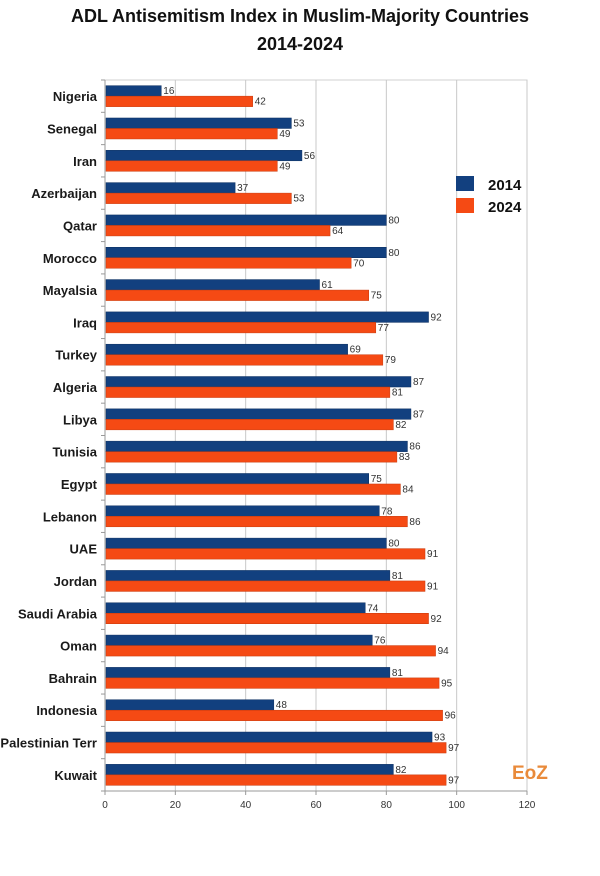  What do you see at coordinates (85, 161) in the screenshot?
I see `category-label: Iran` at bounding box center [85, 161].